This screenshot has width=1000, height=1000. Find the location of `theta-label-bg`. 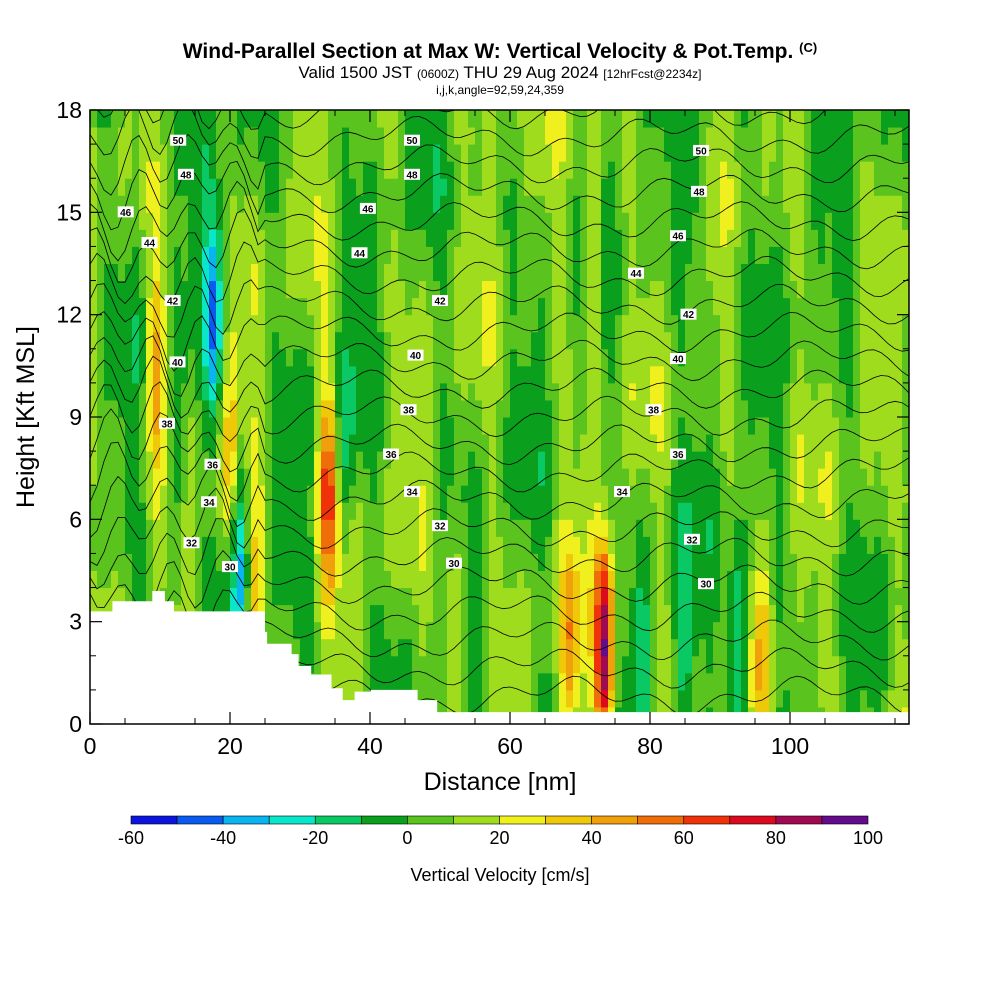

theta-label-bg is located at coordinates (440, 301).